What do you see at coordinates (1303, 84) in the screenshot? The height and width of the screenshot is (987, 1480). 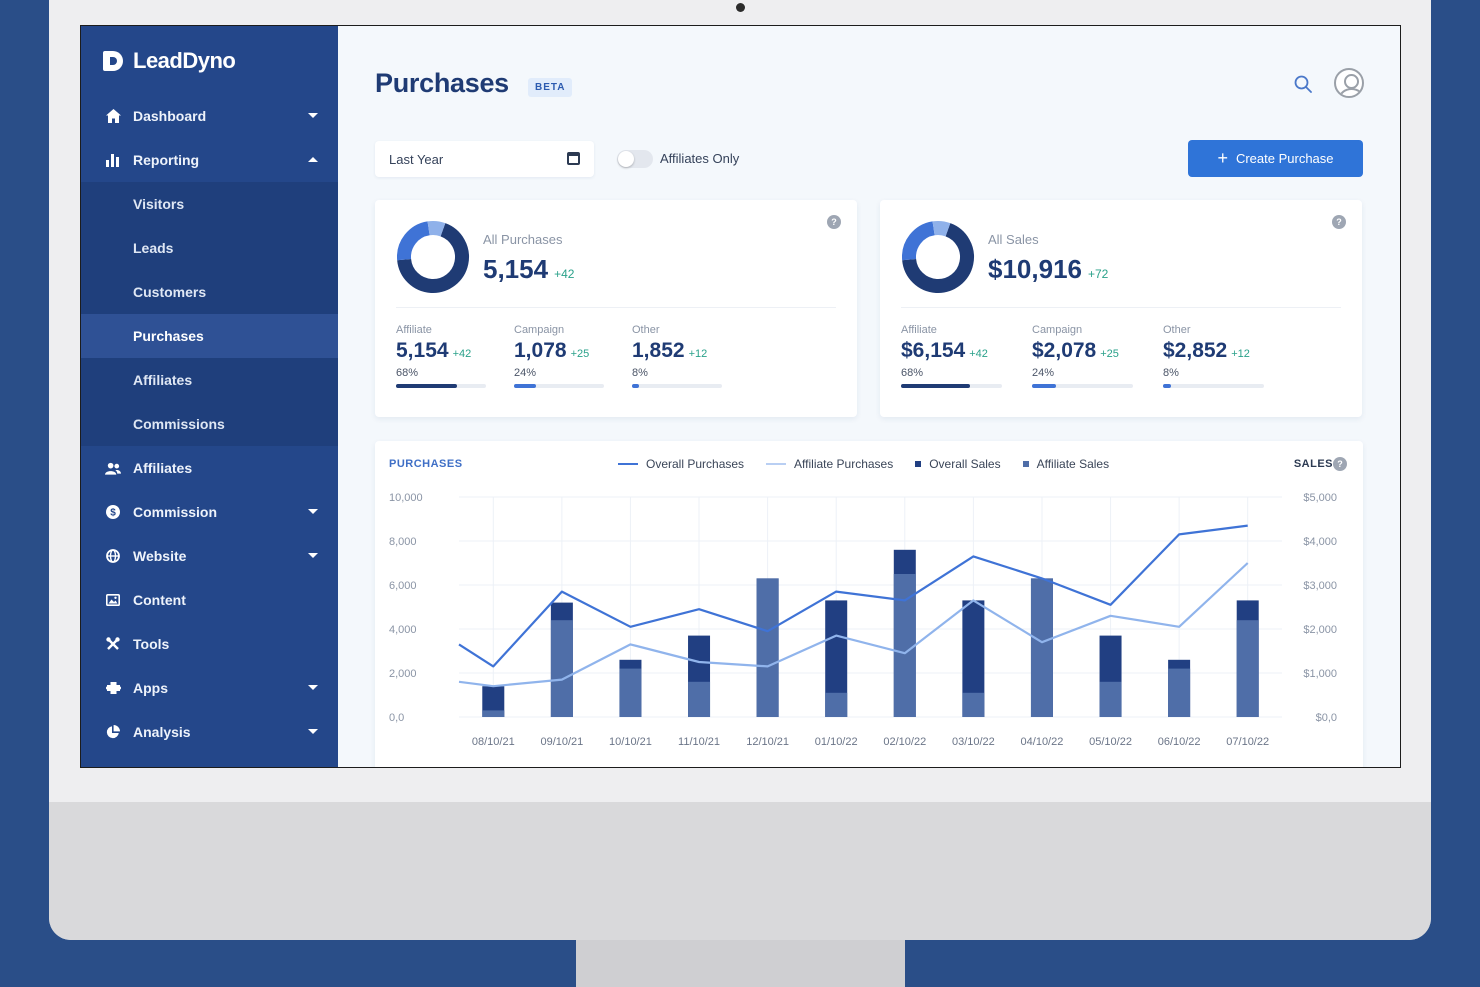 I see `search-icon` at bounding box center [1303, 84].